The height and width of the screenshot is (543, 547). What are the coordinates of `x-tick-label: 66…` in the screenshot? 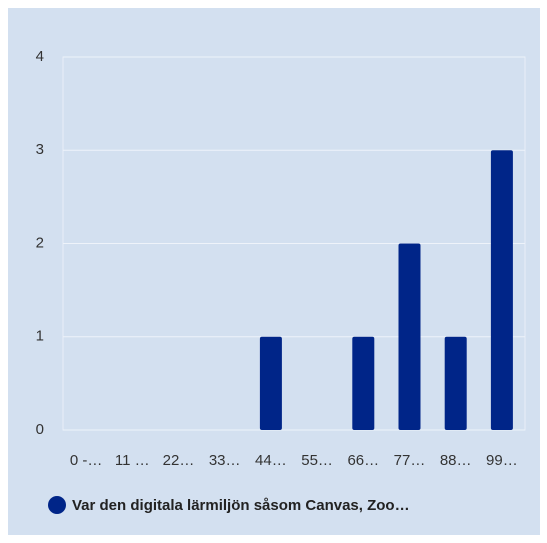 It's located at (363, 460).